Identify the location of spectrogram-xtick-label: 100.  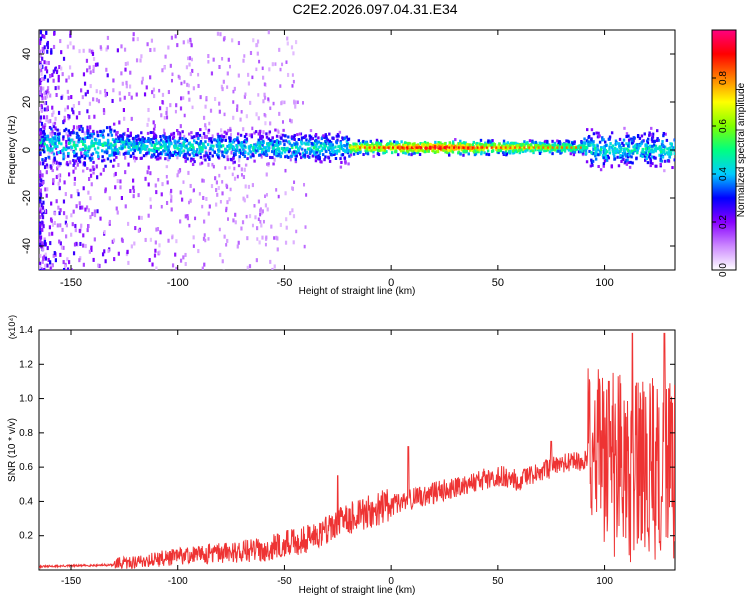
(604, 283).